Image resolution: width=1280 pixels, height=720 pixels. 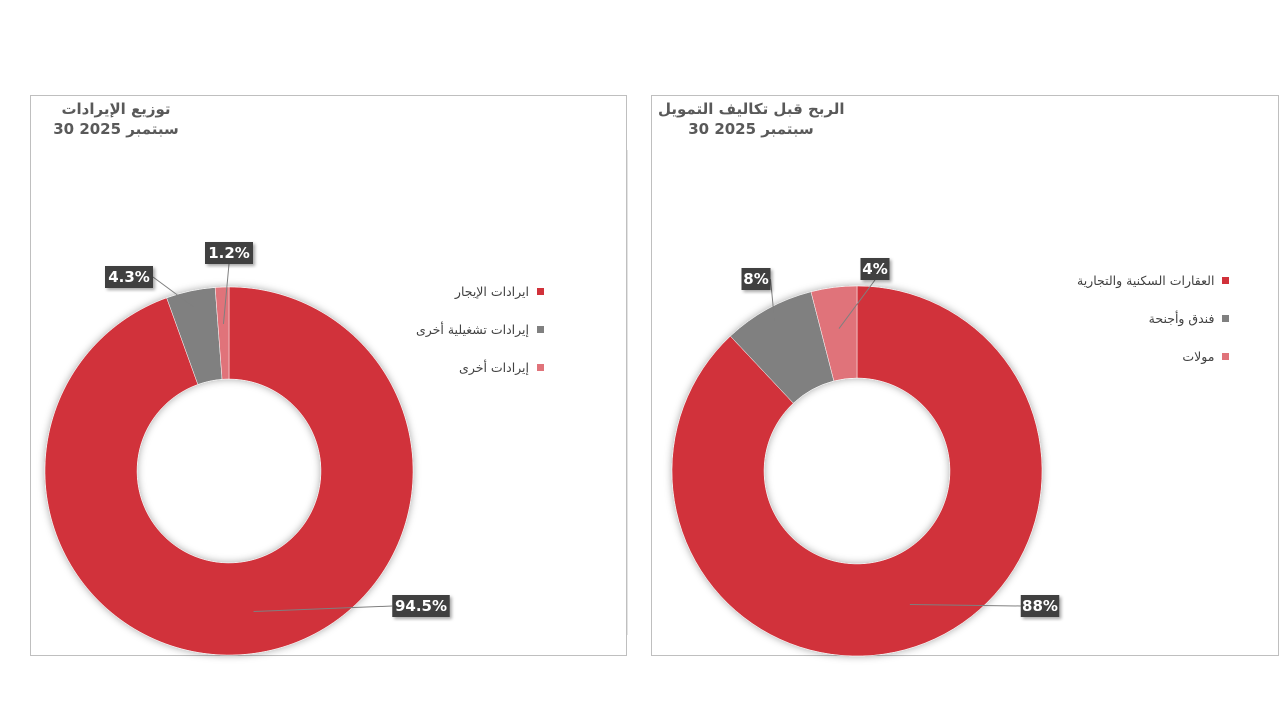 I want to click on legend-item-other-revenue: إيرادات أخرى, so click(x=480, y=367).